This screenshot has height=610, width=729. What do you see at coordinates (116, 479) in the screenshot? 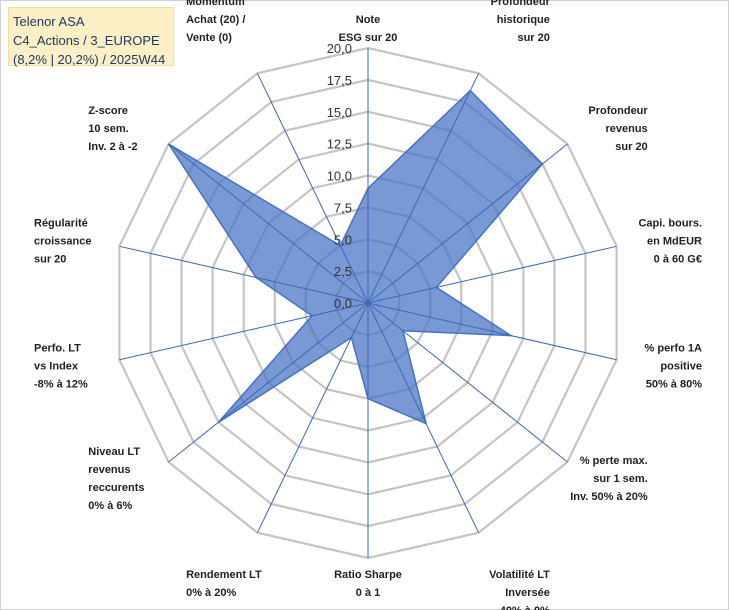
I see `axis-label-9: Niveau LT revenus reccurents 0% à 6%` at bounding box center [116, 479].